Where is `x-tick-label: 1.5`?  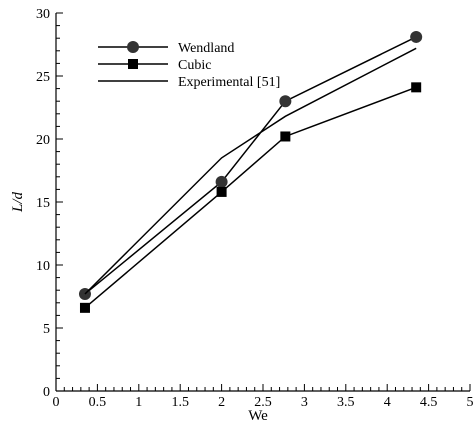
x-tick-label: 1.5 is located at coordinates (180, 402).